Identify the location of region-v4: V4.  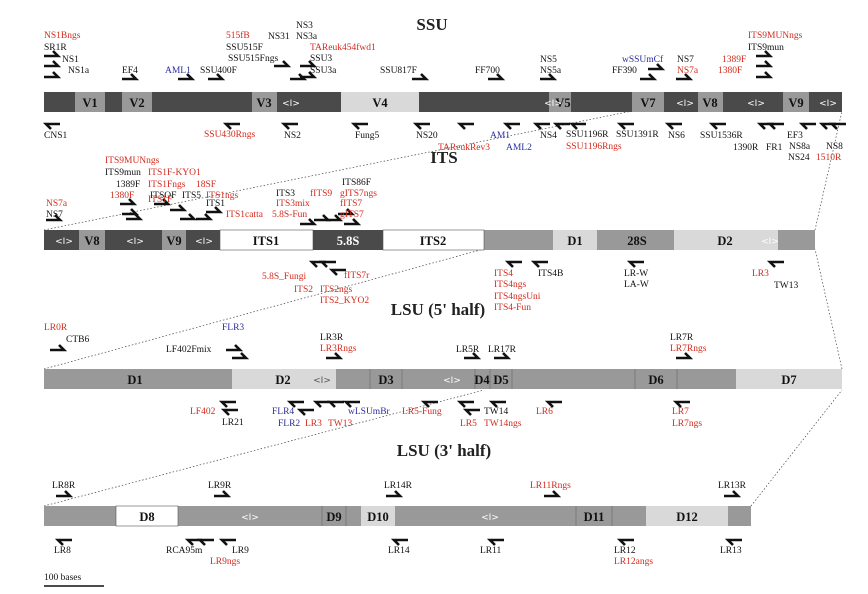
(380, 103).